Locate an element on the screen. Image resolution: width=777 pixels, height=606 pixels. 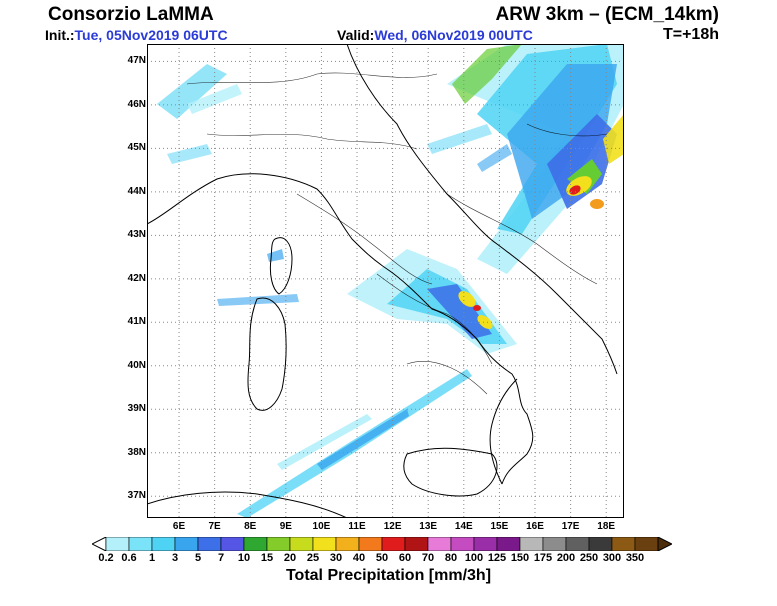
lat-label: 45N is located at coordinates (136, 148).